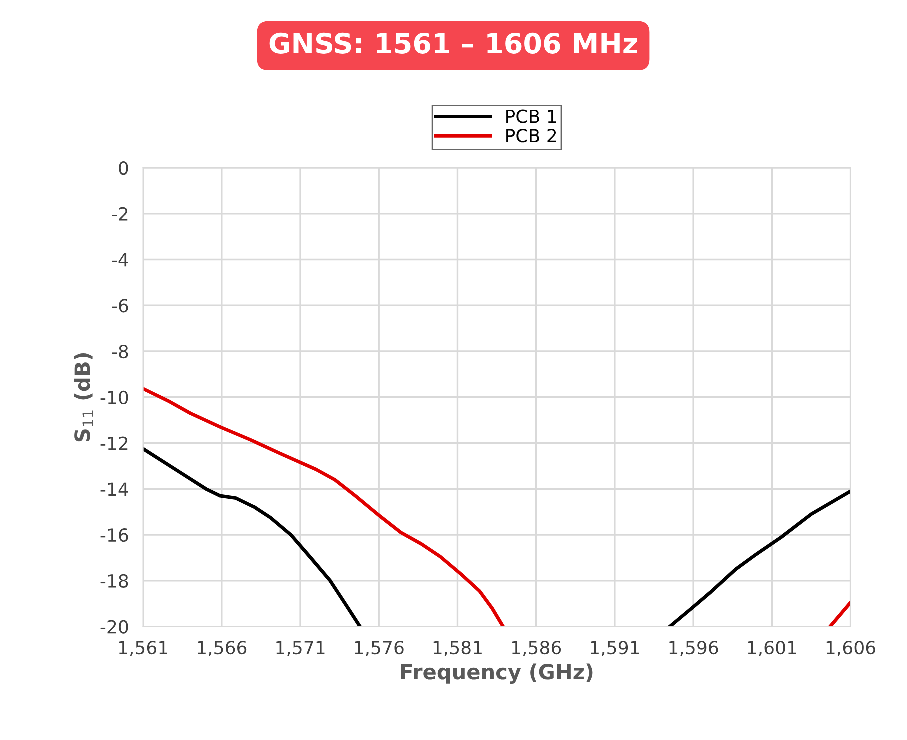 The width and height of the screenshot is (907, 740). Describe the element at coordinates (531, 117) in the screenshot. I see `legend-label: PCB 1` at that location.